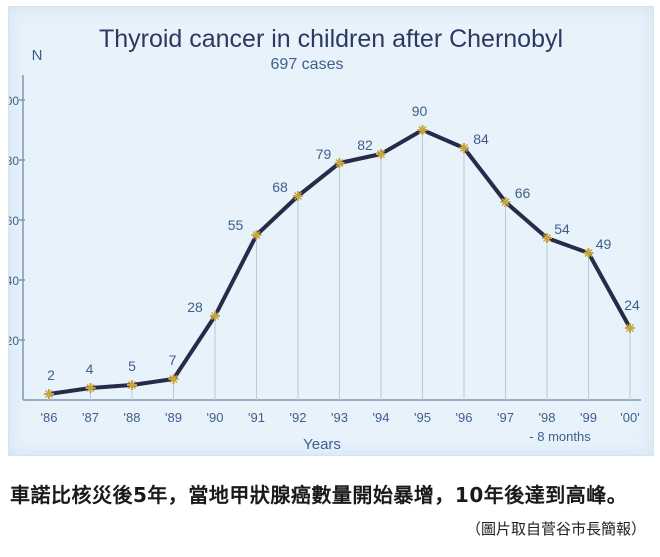 The image size is (660, 557). I want to click on data-label-6: 68, so click(280, 187).